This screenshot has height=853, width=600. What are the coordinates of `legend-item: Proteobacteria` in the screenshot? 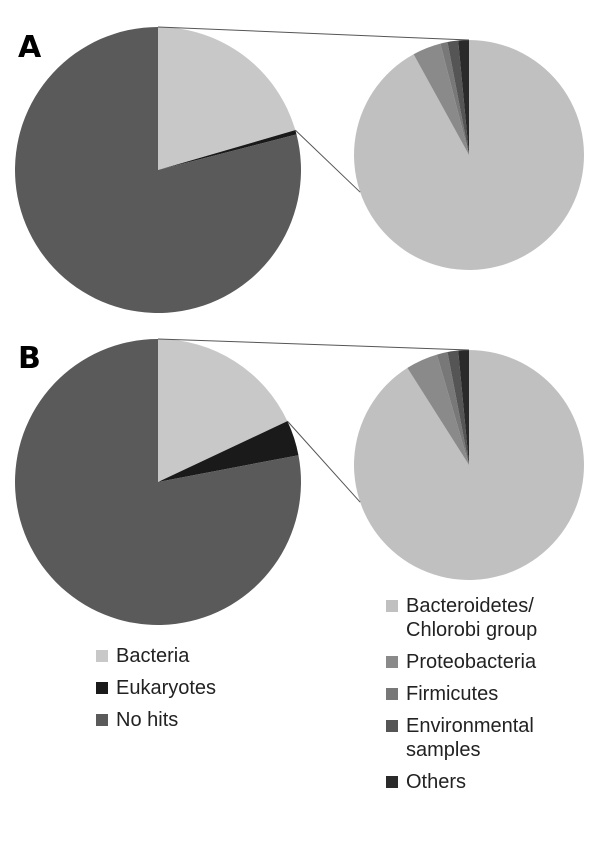 It's located at (478, 662).